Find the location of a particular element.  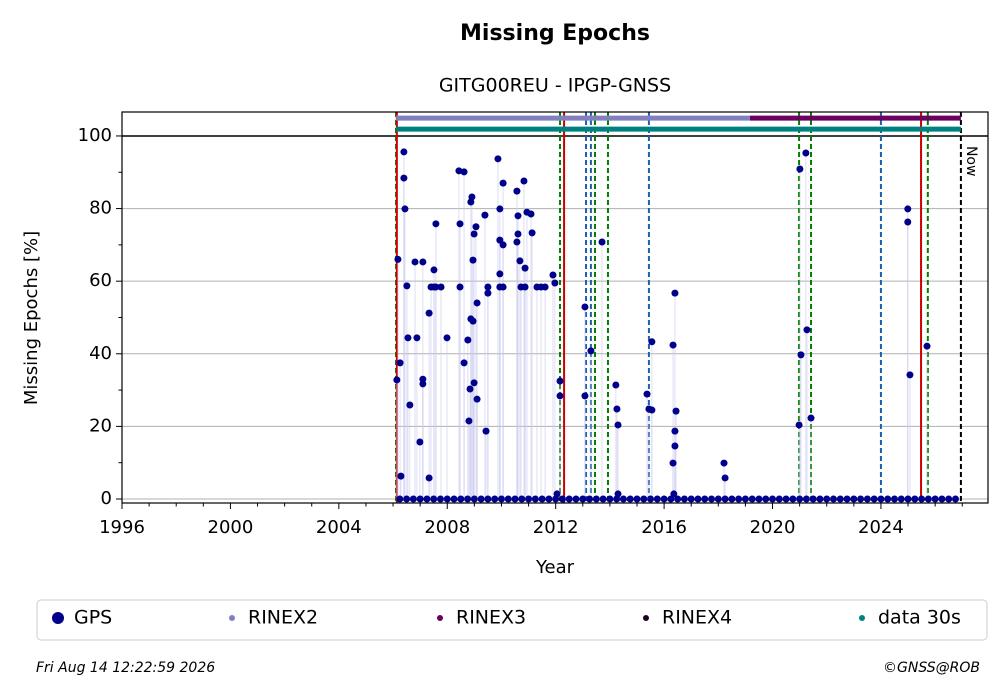

legend-box is located at coordinates (512, 620).